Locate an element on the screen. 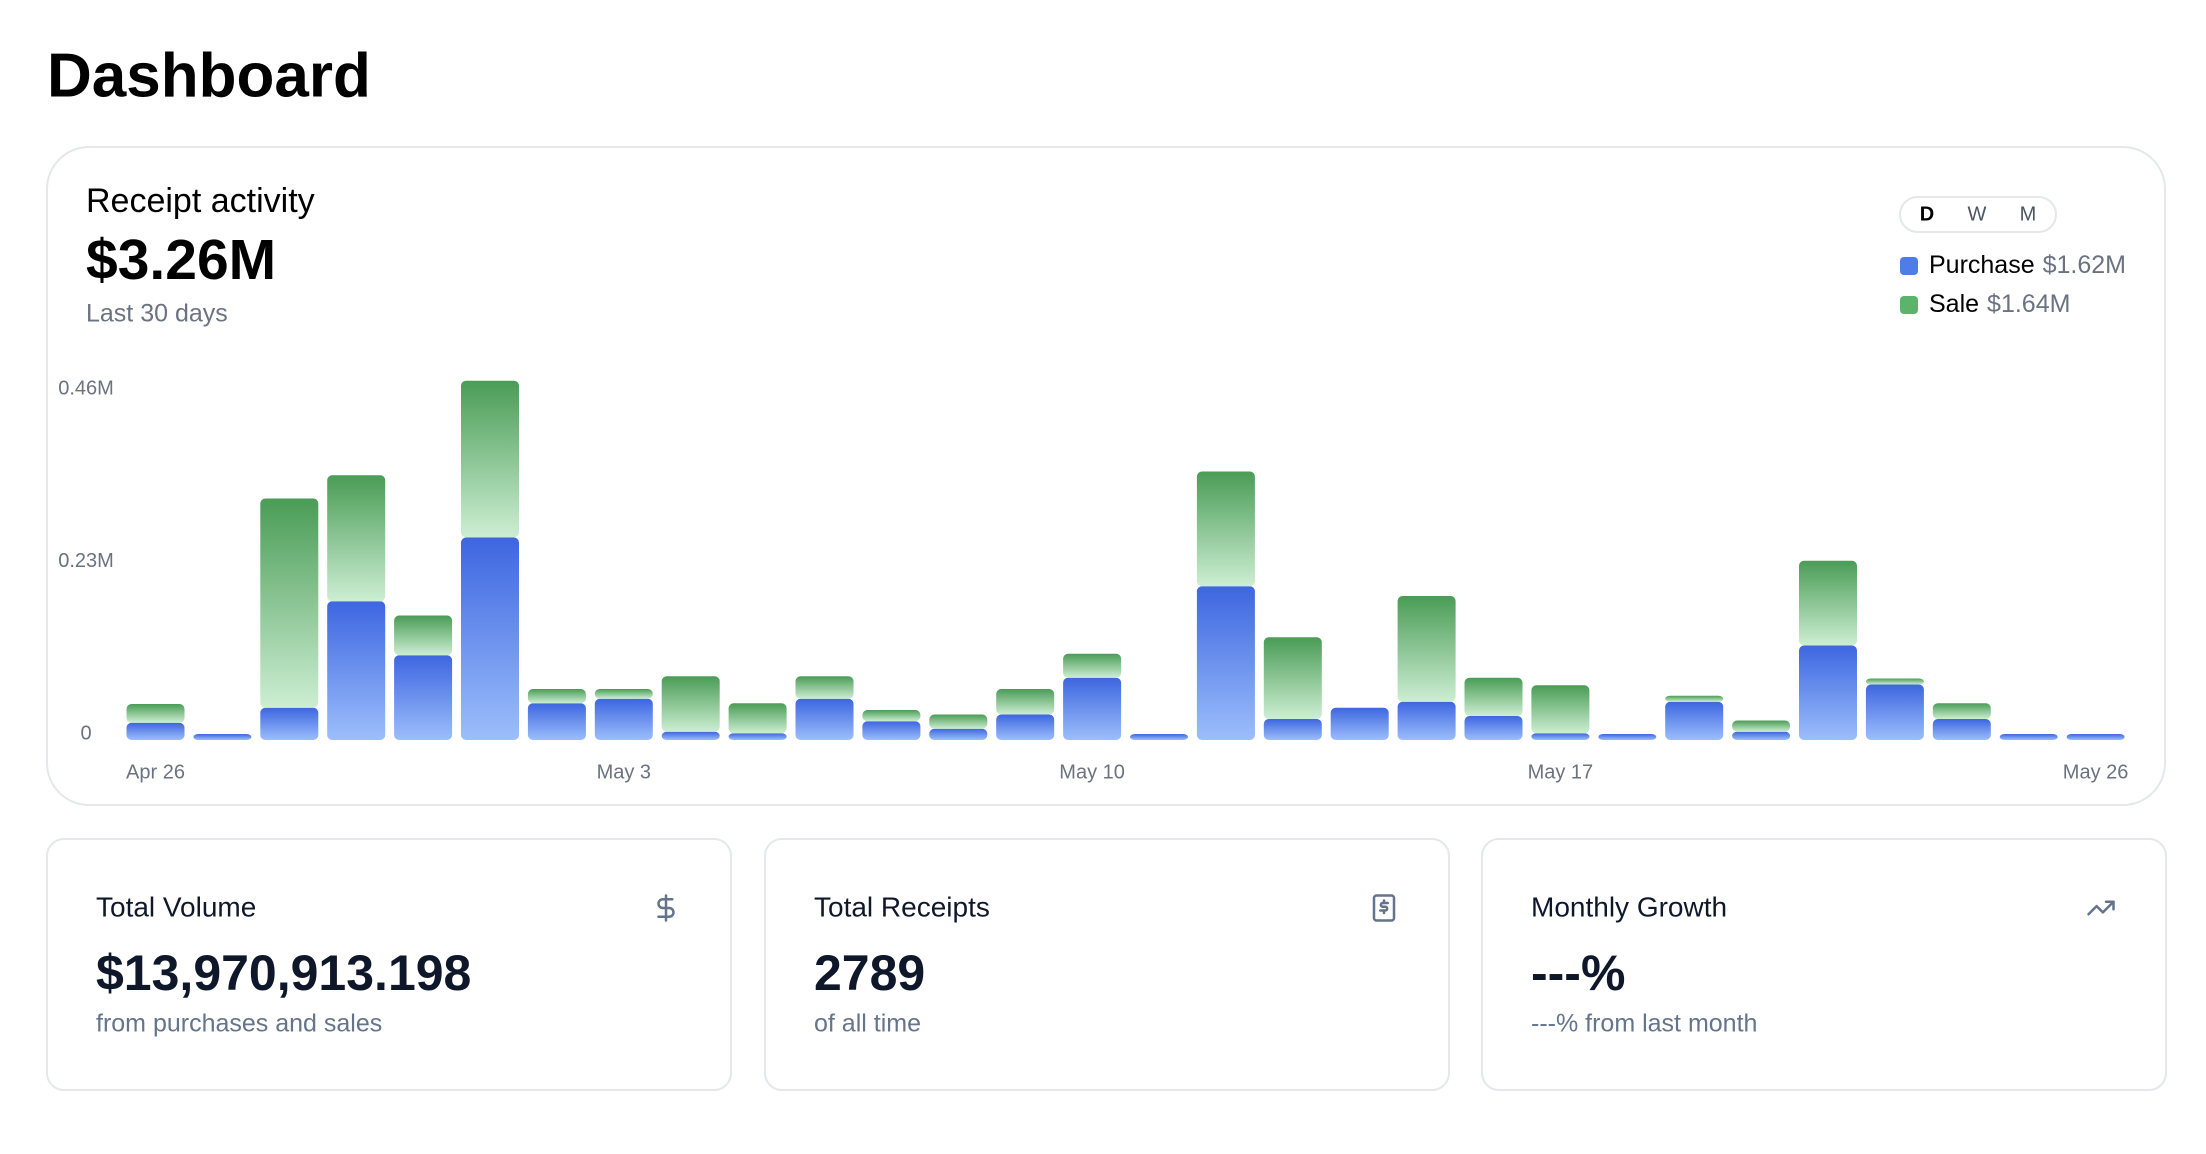  x-tick-label: May 10 is located at coordinates (1092, 772).